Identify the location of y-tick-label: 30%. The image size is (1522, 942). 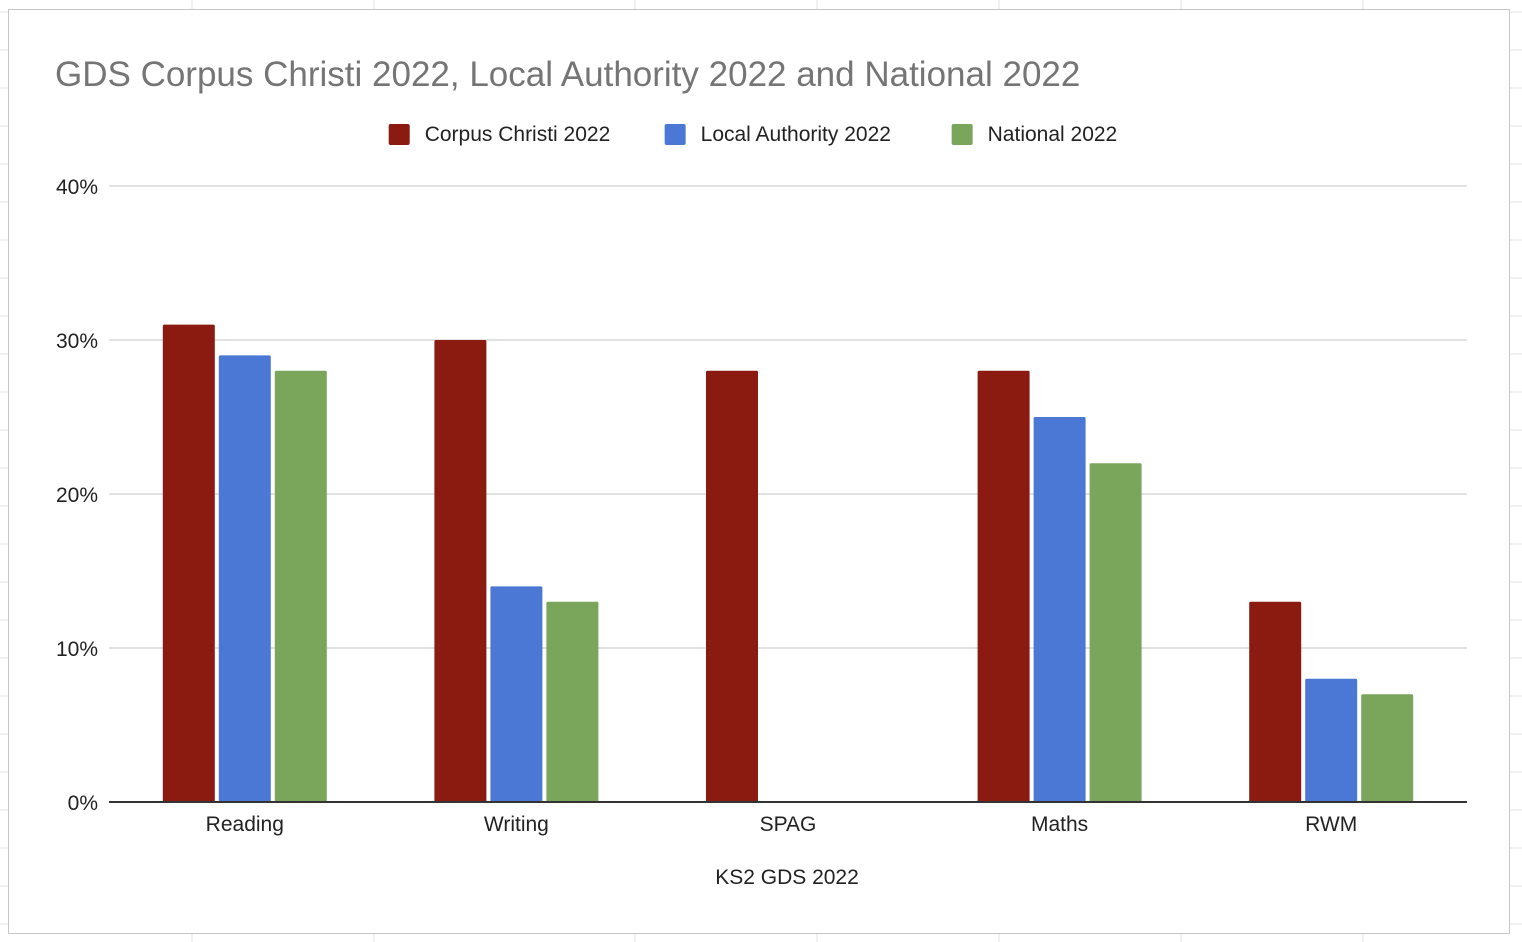
(77, 341).